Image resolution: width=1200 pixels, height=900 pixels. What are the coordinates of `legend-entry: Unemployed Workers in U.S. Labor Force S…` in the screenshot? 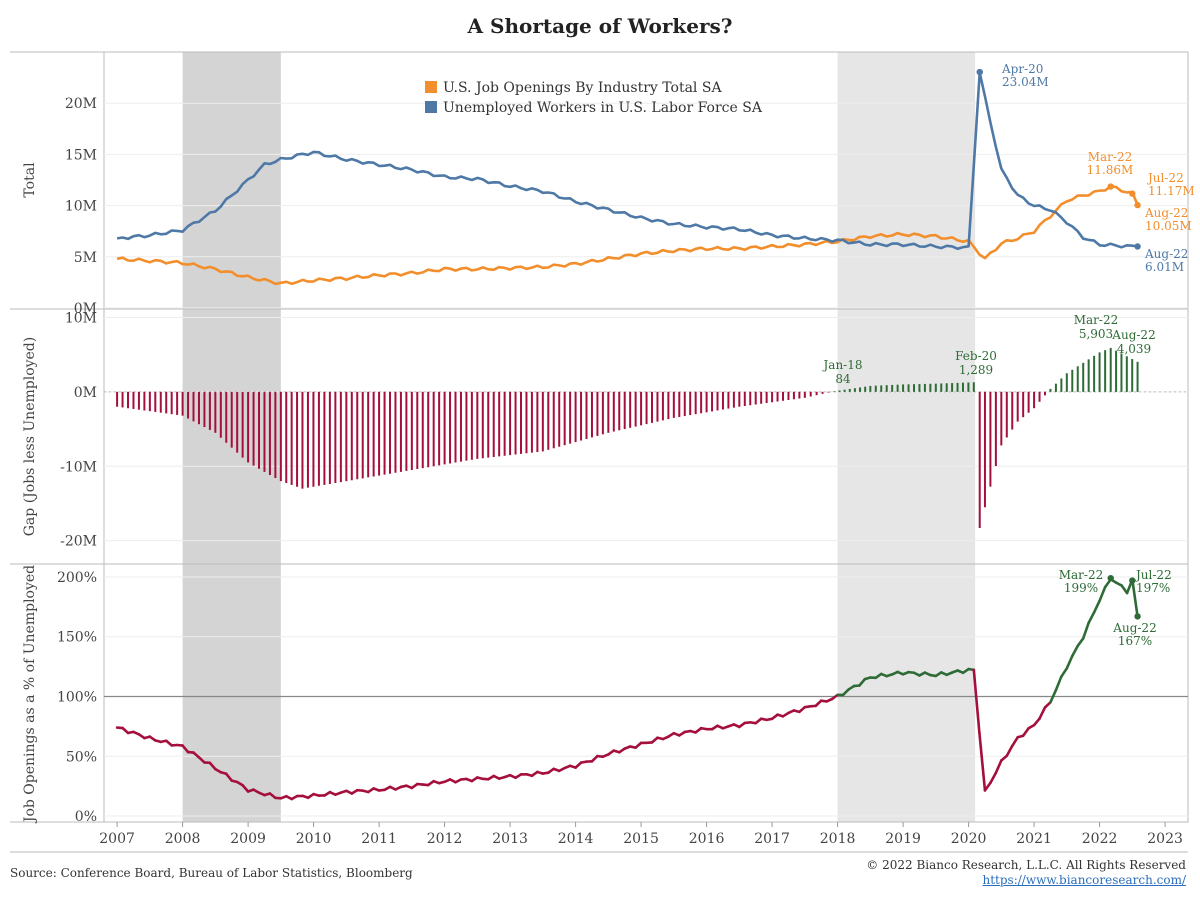 It's located at (603, 108).